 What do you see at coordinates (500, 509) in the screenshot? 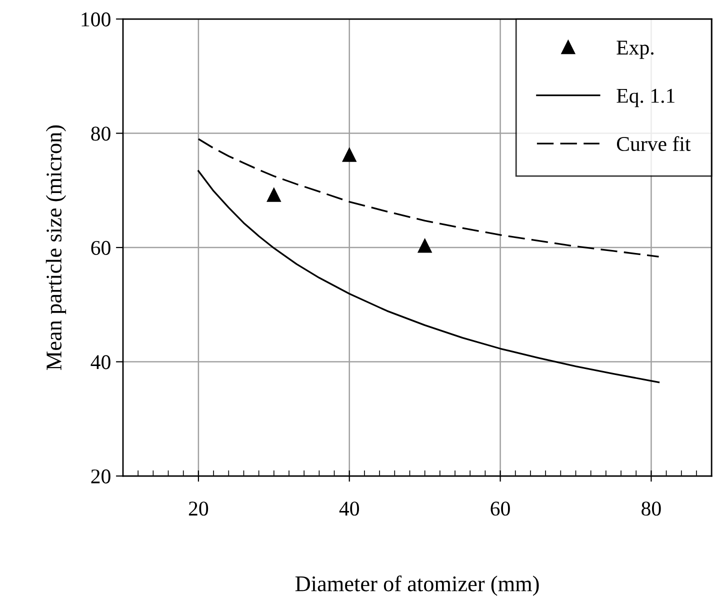
I see `x-tick-label: 60` at bounding box center [500, 509].